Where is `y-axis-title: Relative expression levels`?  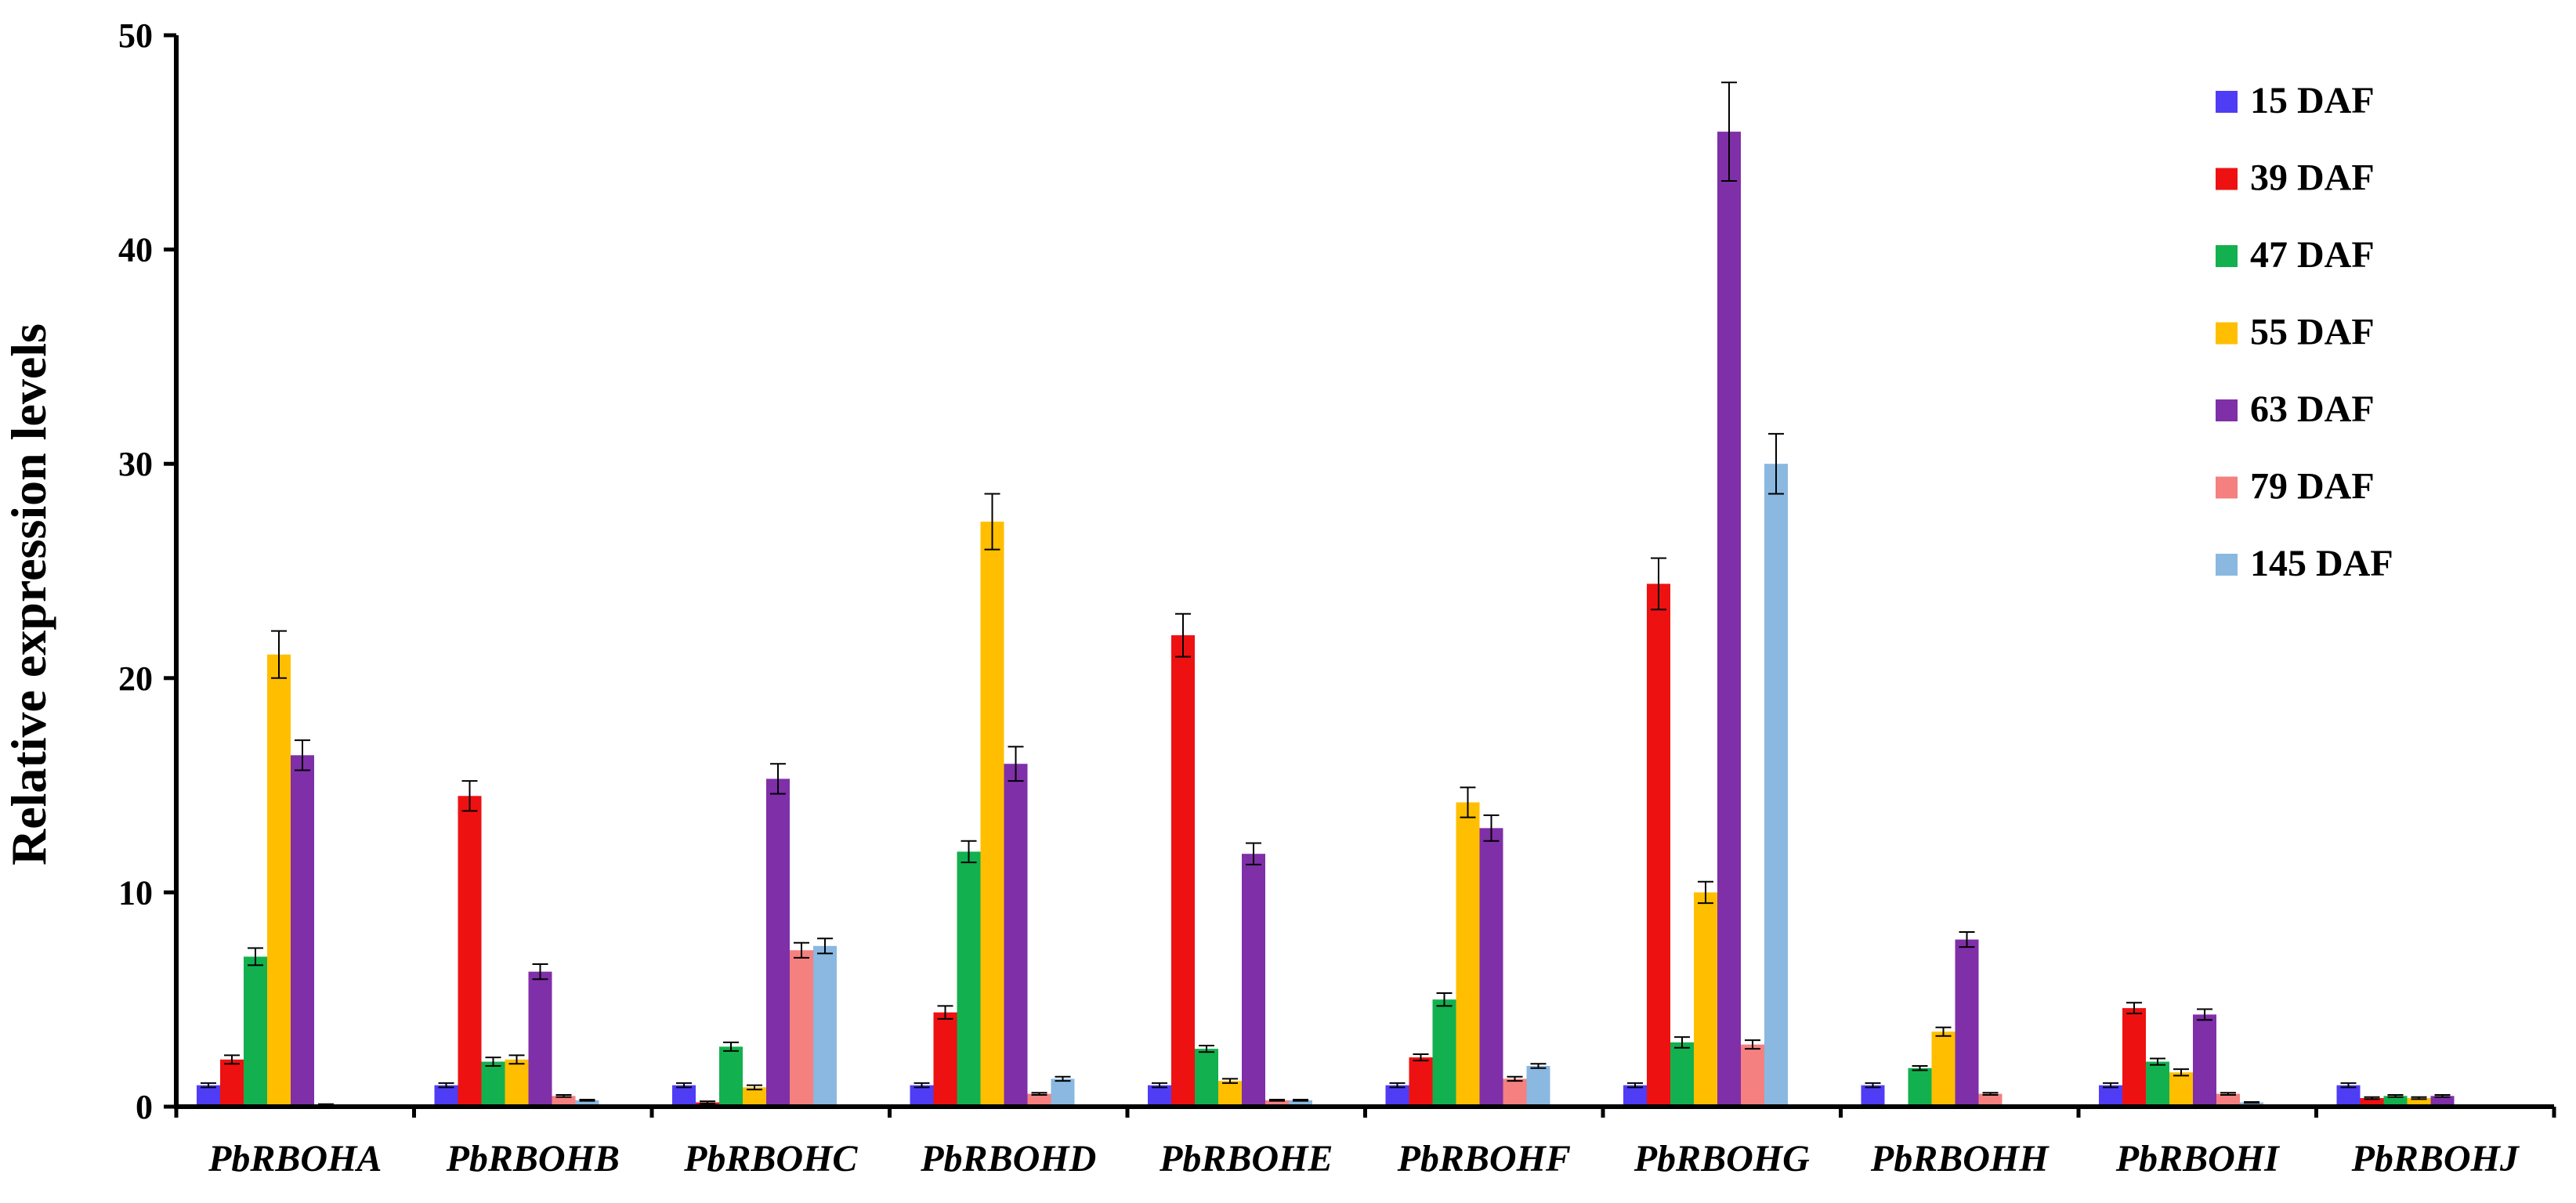
y-axis-title: Relative expression levels is located at coordinates (28, 594).